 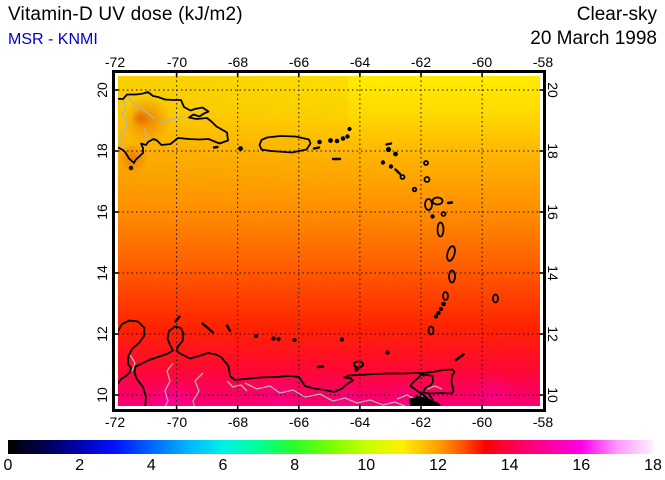 I want to click on lat-tick-right: 10, so click(x=553, y=395).